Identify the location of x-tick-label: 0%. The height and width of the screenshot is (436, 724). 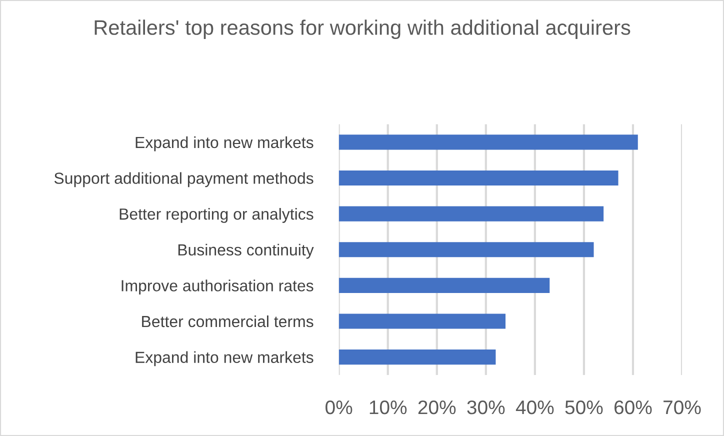
(339, 407).